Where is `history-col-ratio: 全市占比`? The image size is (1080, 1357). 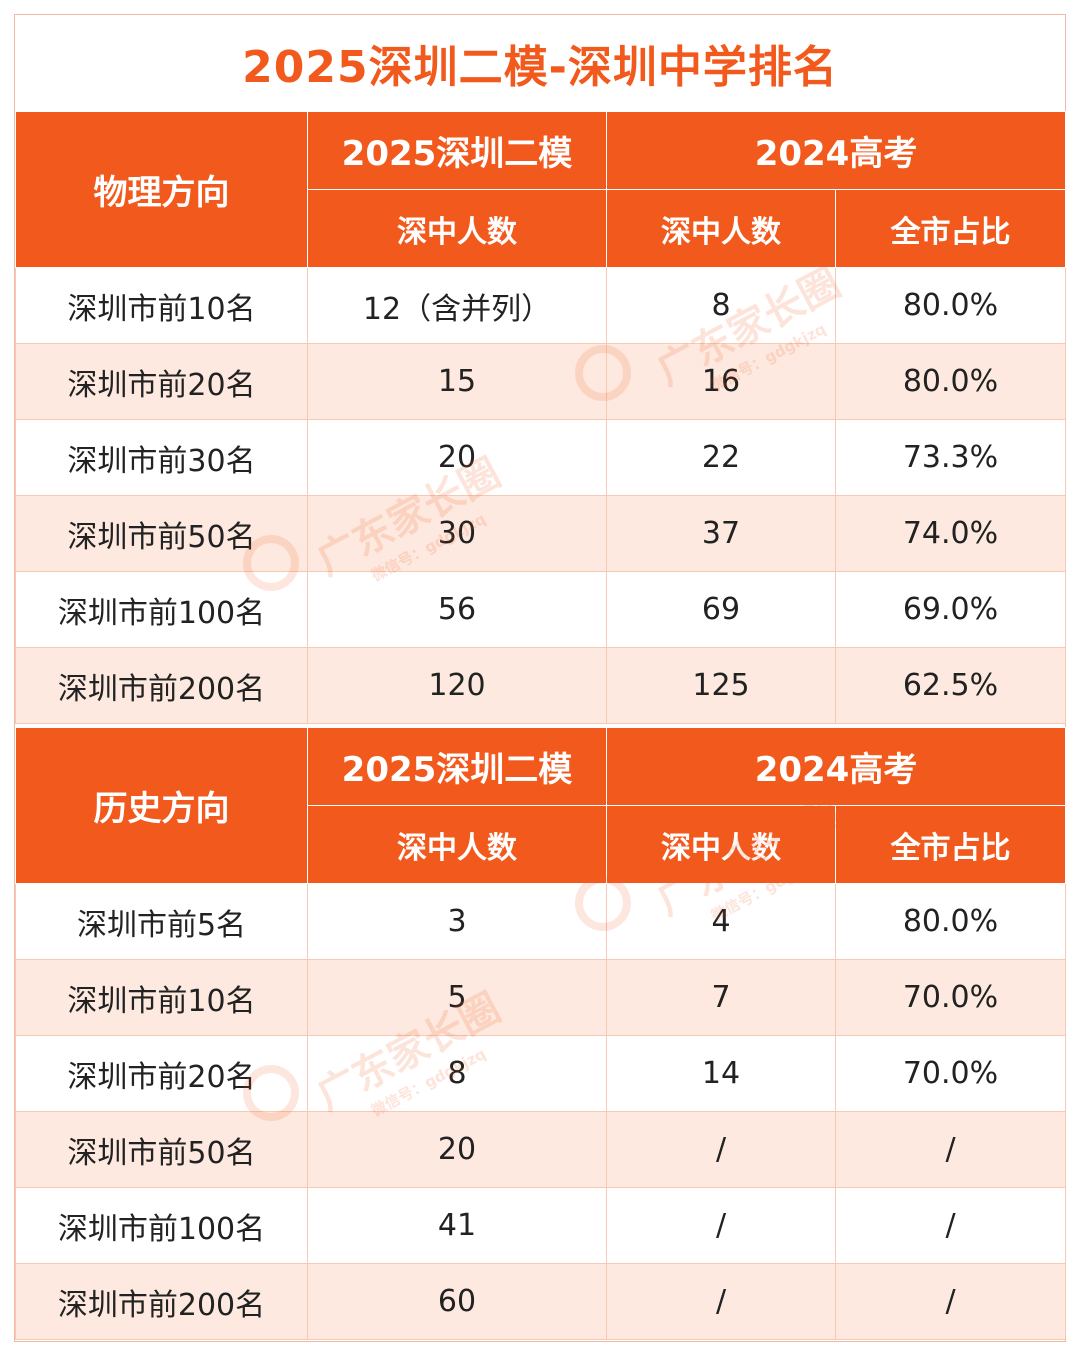
history-col-ratio: 全市占比 is located at coordinates (950, 844).